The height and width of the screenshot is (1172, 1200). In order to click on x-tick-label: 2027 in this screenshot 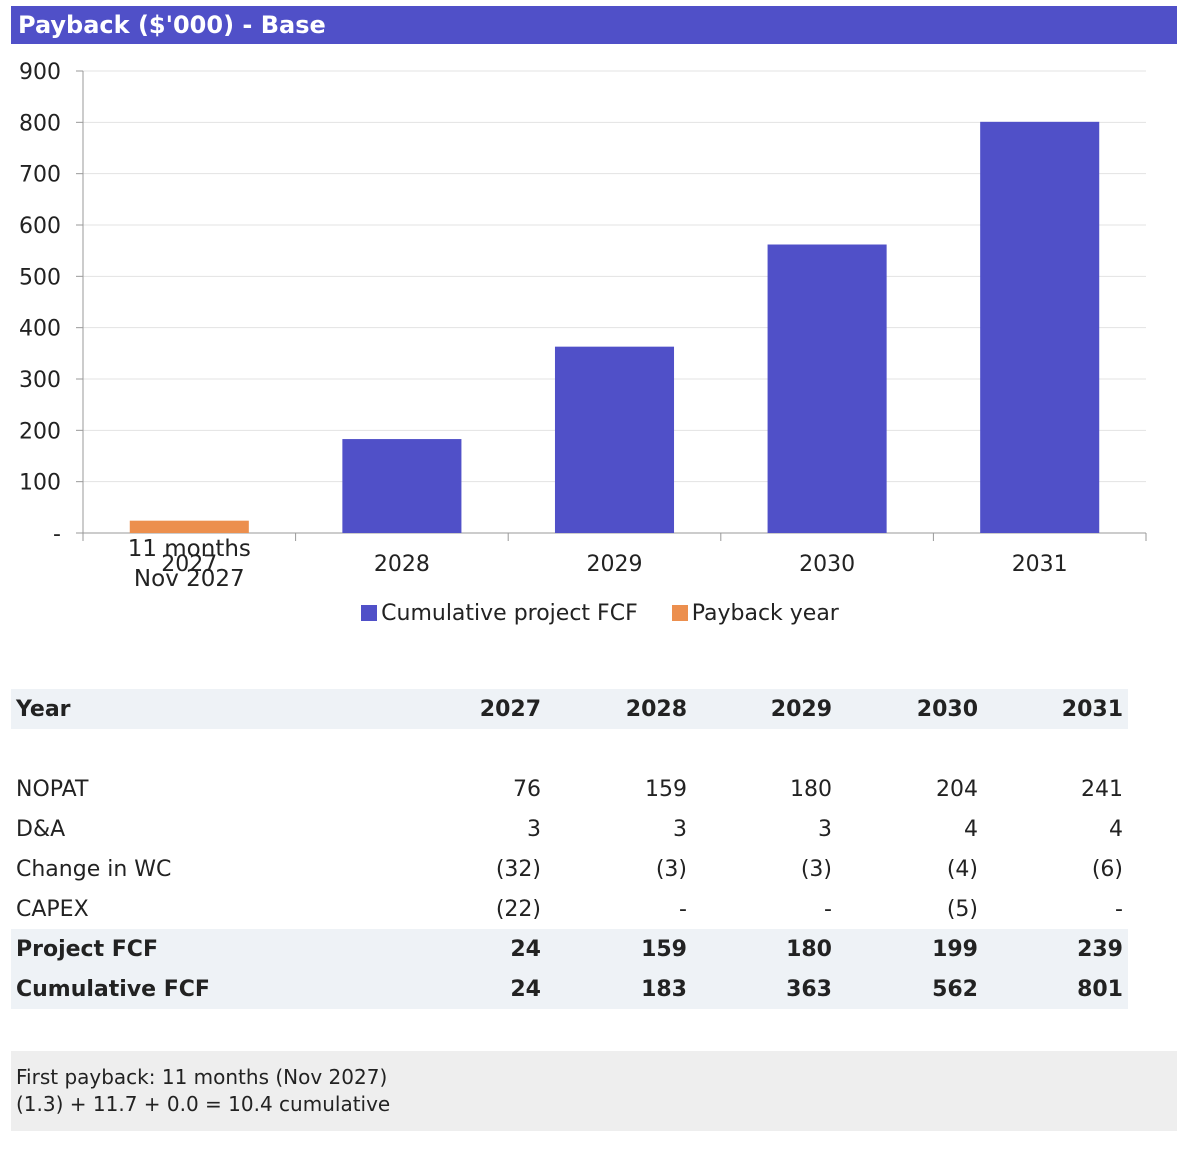, I will do `click(189, 564)`.